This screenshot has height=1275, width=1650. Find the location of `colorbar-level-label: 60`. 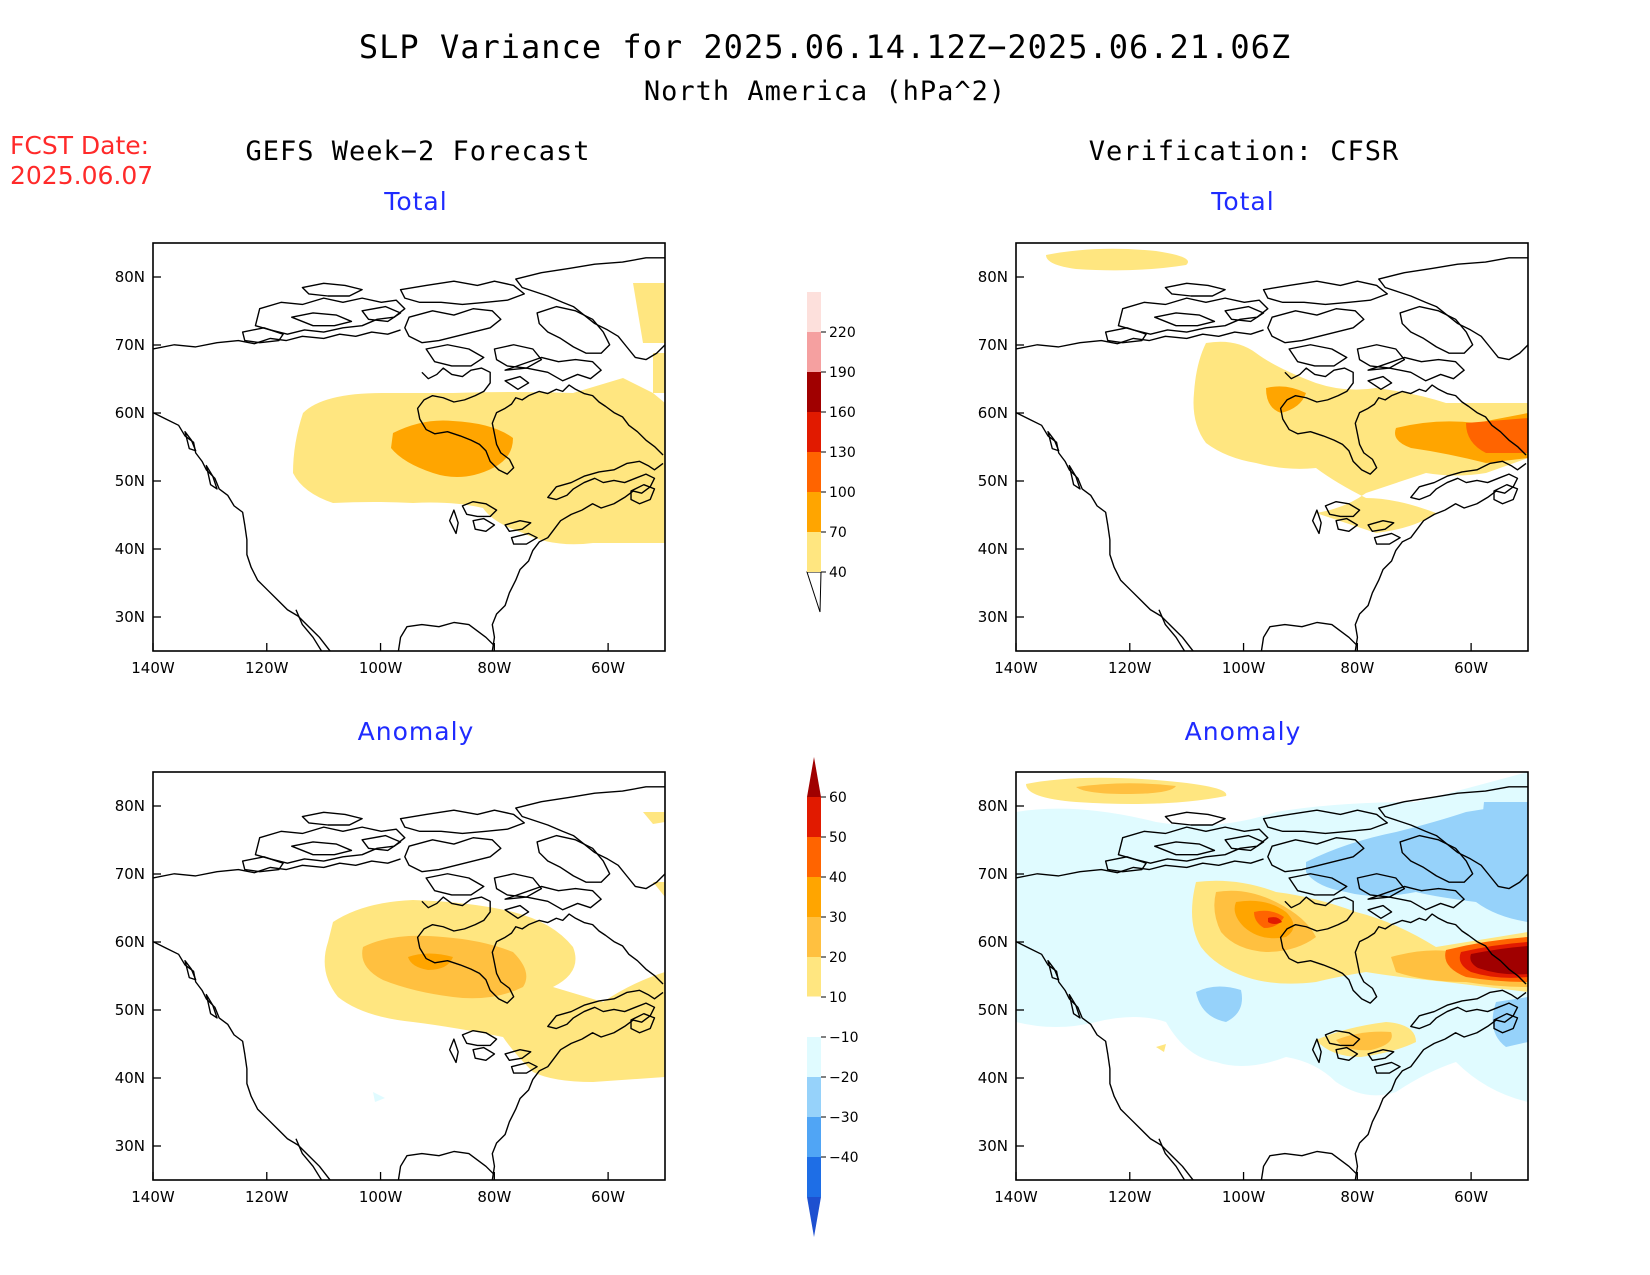

colorbar-level-label: 60 is located at coordinates (838, 798).